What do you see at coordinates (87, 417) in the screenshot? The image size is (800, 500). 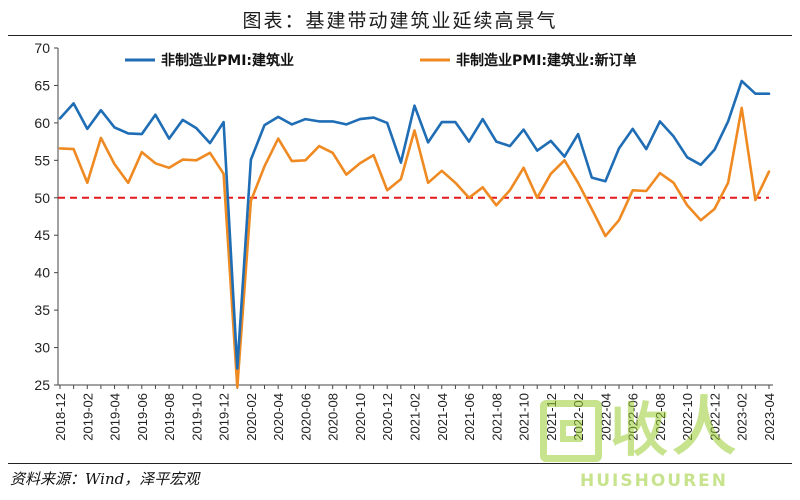 I see `x-tick-label: 2019-02` at bounding box center [87, 417].